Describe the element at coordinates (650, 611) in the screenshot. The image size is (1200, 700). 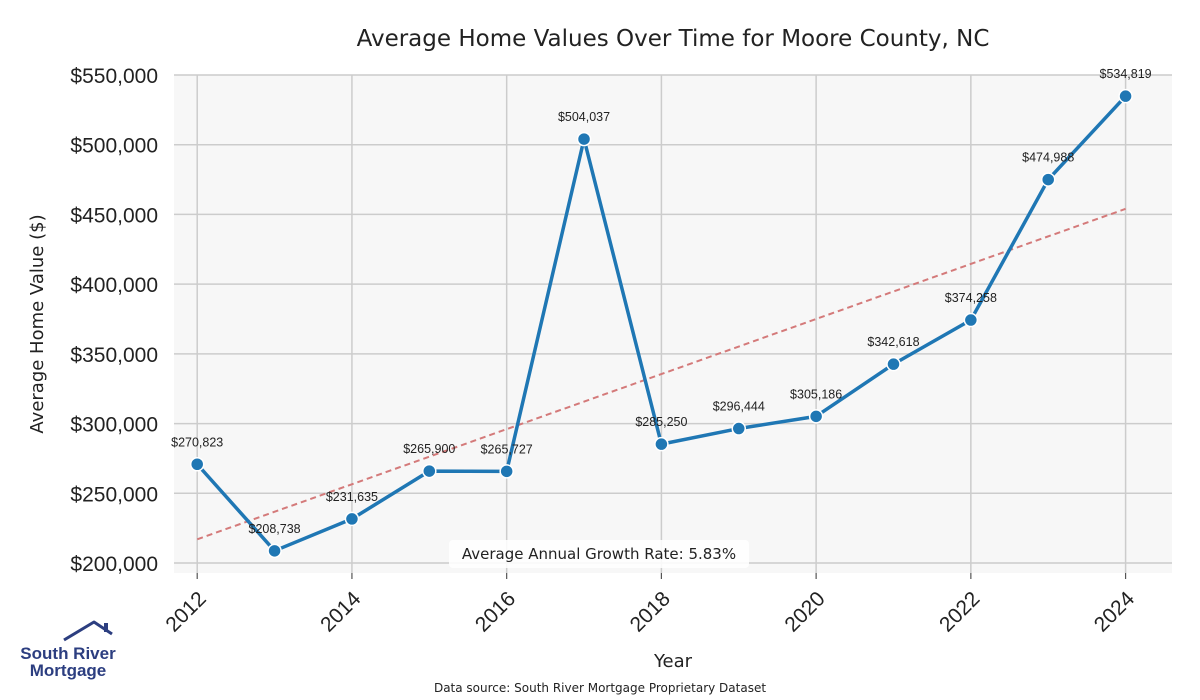
I see `x-tick-label: 2018` at that location.